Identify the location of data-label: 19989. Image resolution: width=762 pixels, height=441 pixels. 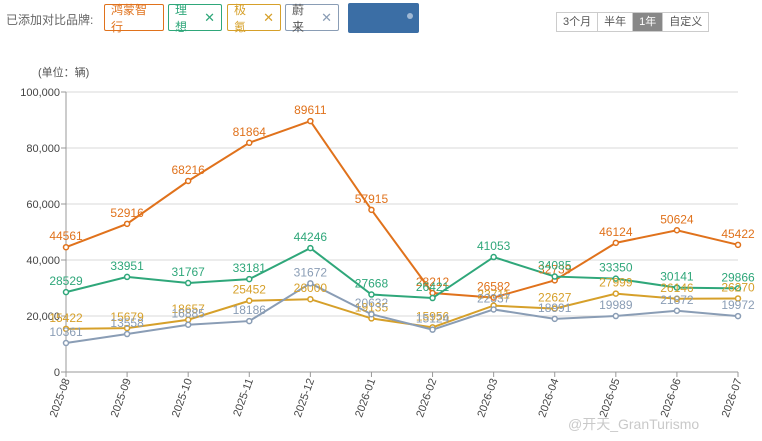
(616, 305).